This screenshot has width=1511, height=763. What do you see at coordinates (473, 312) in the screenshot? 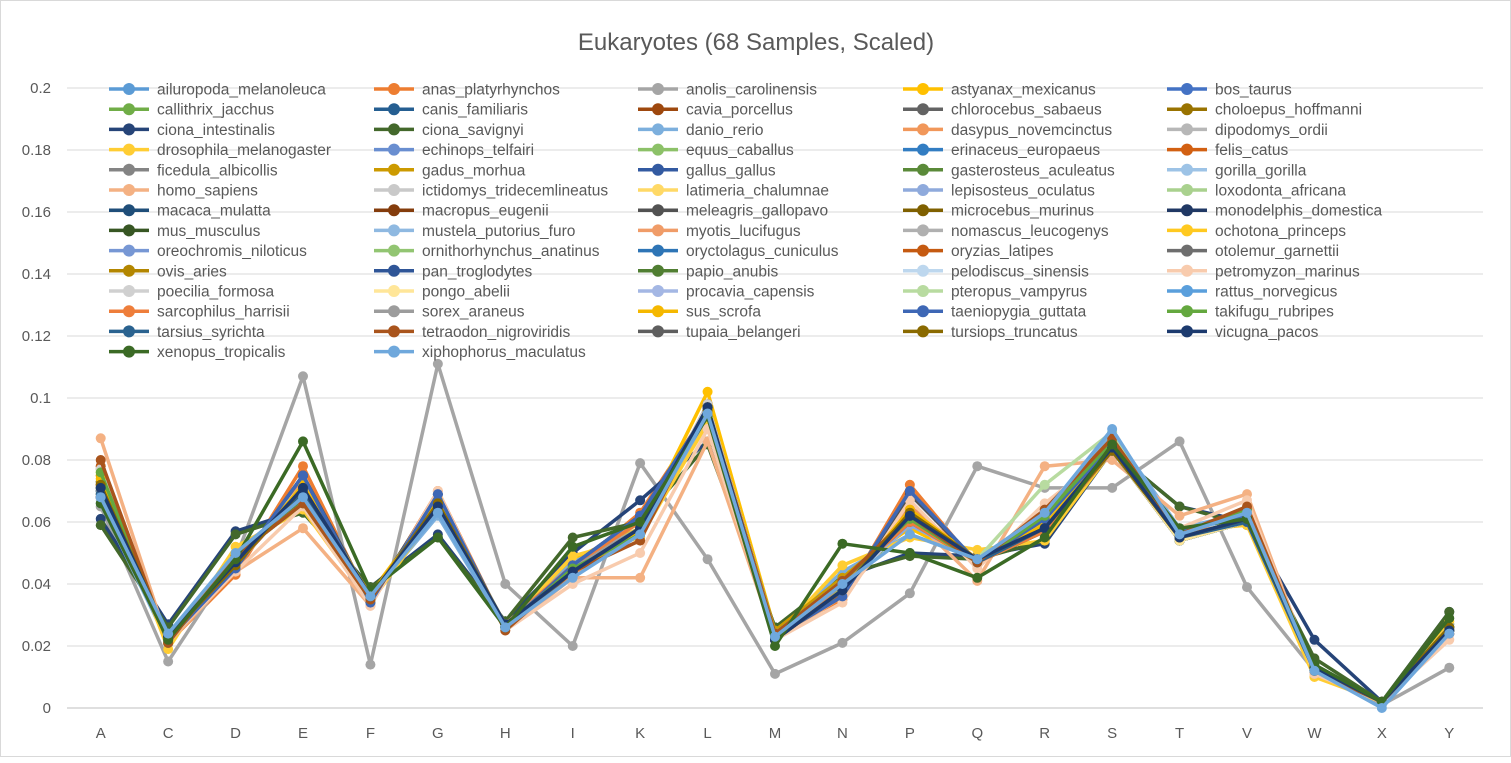
I see `legend-label: sorex_araneus` at bounding box center [473, 312].